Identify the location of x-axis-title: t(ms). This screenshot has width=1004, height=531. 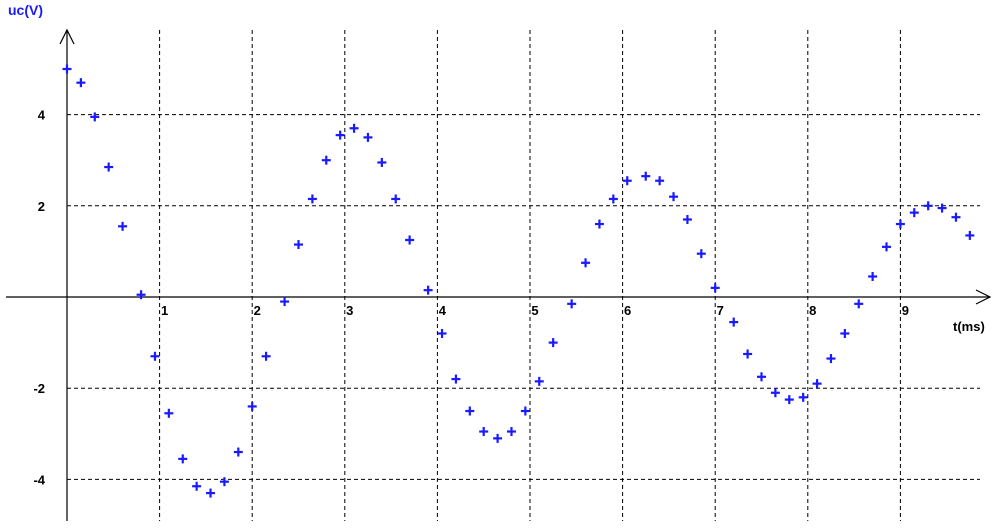
(969, 326).